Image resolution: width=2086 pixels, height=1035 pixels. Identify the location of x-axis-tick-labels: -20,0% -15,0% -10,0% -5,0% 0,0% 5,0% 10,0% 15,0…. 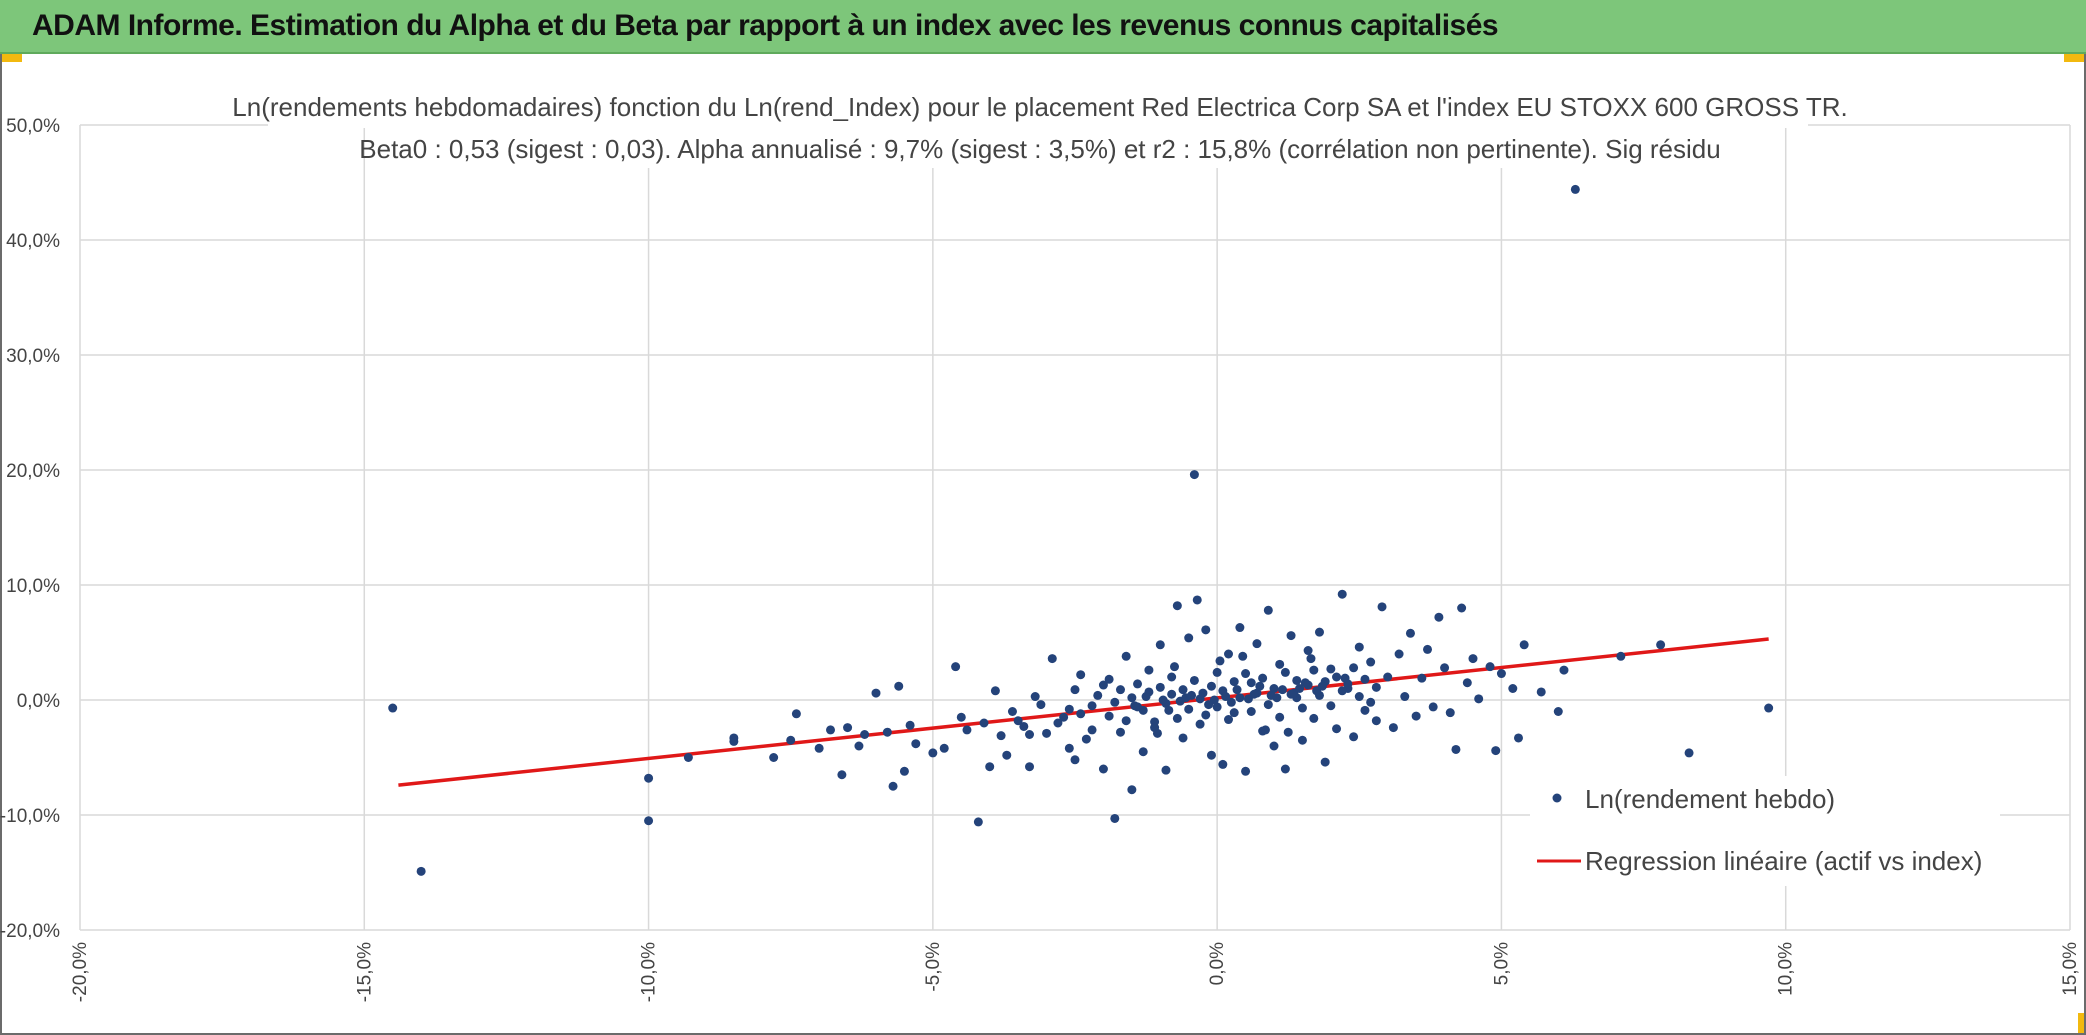
(1075, 972).